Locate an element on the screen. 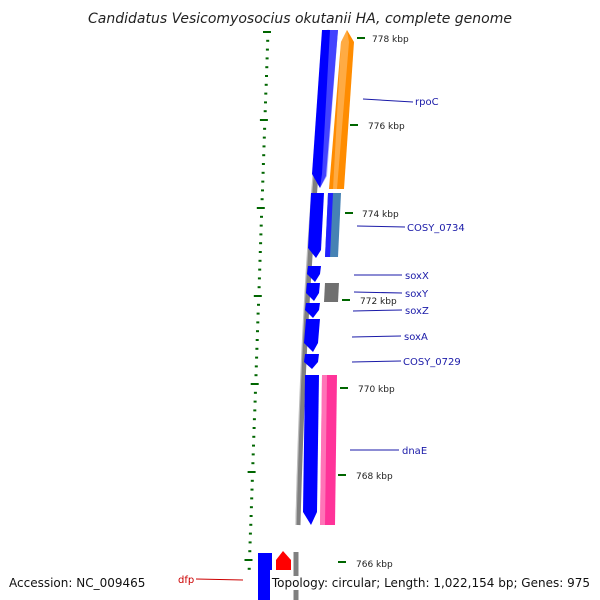 Image resolution: width=600 pixels, height=600 pixels. accession-text: Accession: NC_009465 is located at coordinates (77, 583).